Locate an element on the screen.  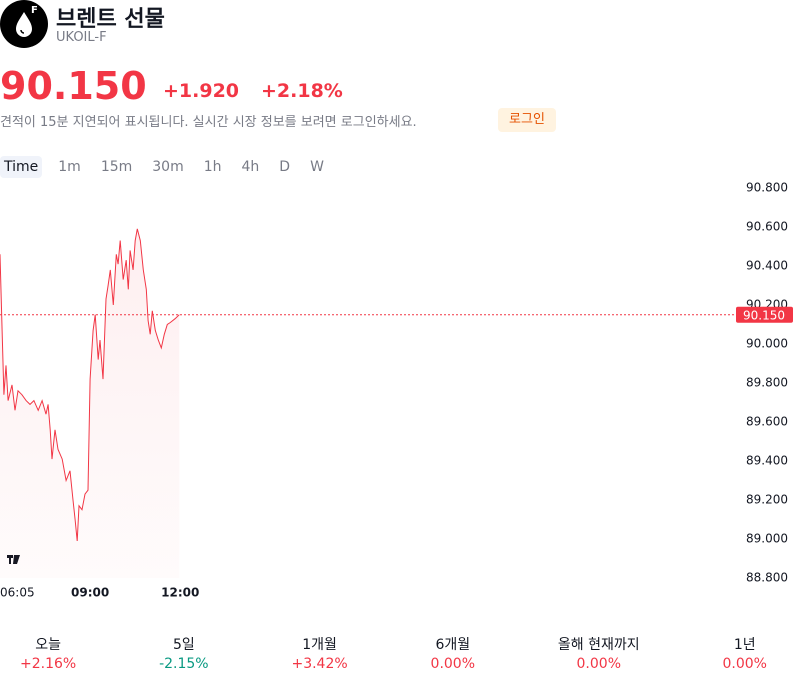
y-tick-label: 90.400 is located at coordinates (767, 266).